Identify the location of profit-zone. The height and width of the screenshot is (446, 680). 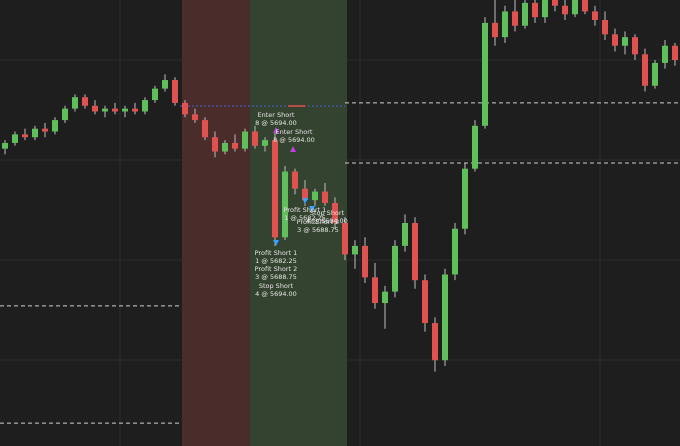
(298, 223).